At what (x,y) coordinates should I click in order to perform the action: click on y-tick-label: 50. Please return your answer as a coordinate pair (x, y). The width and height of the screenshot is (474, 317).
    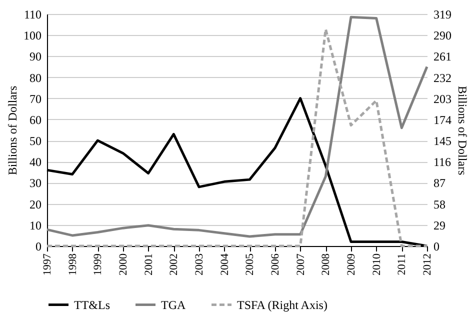
    Looking at the image, I should click on (36, 141).